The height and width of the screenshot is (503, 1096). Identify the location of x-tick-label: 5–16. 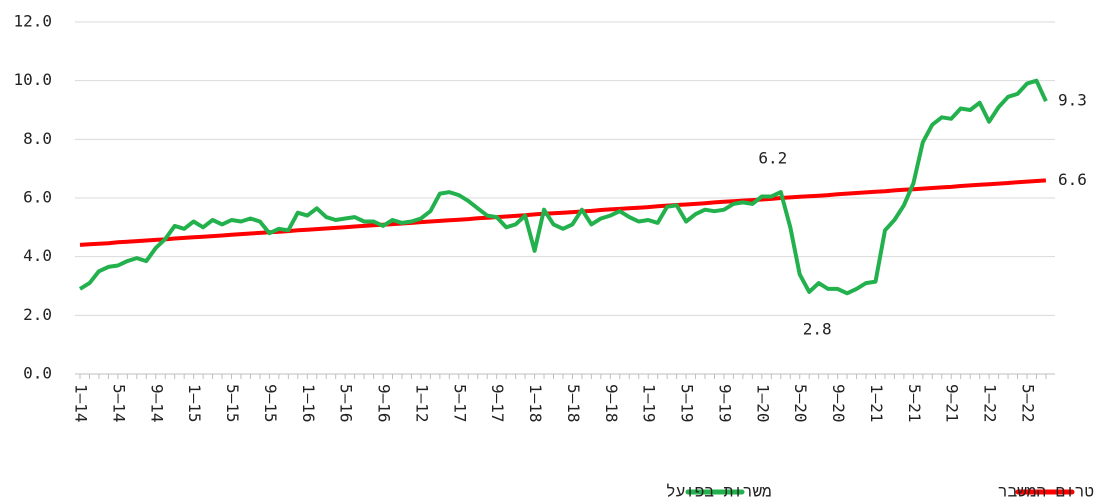
(346, 403).